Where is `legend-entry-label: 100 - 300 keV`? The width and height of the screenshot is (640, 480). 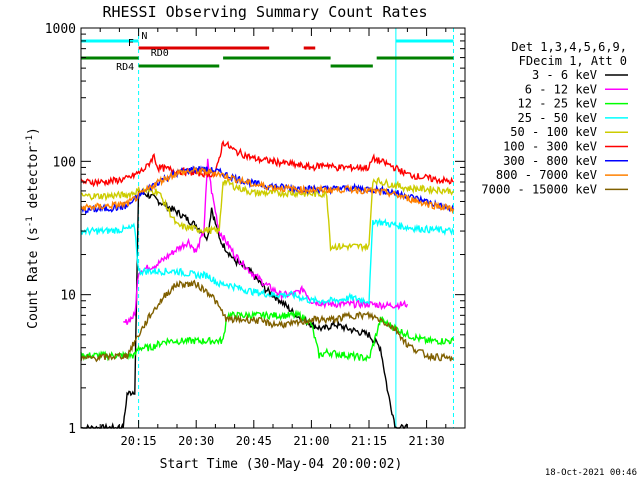
legend-entry-label: 100 - 300 keV is located at coordinates (550, 147).